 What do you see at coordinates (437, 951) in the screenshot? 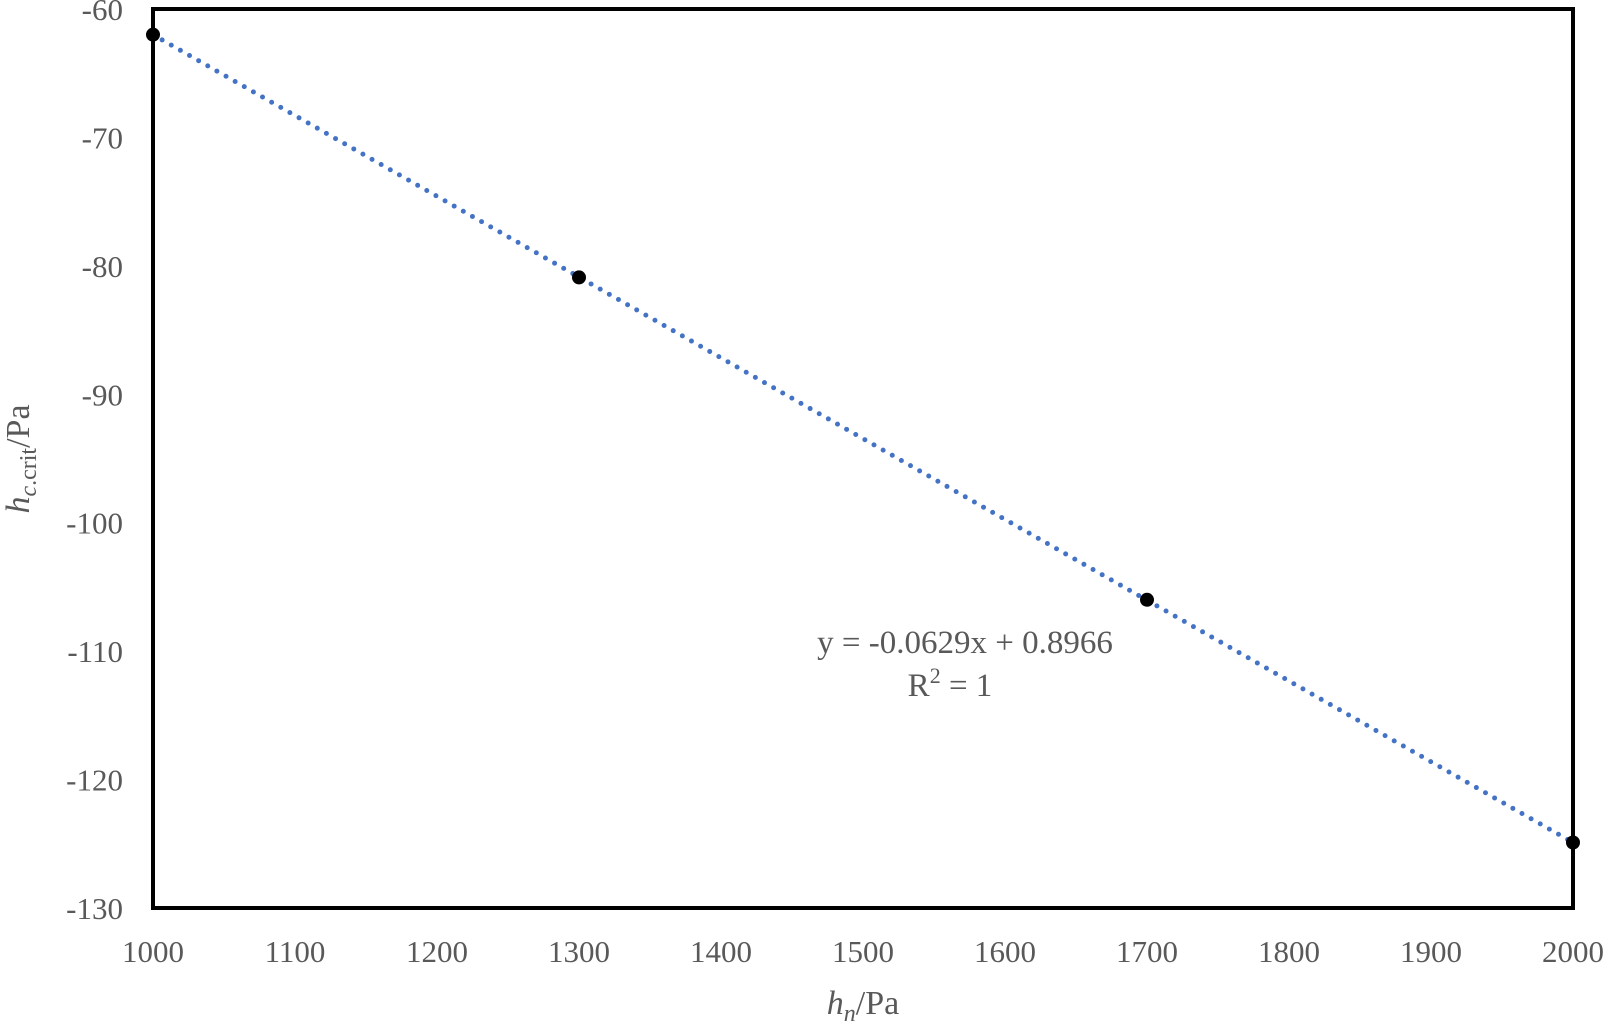
I see `x-tick-label: 1200` at bounding box center [437, 951].